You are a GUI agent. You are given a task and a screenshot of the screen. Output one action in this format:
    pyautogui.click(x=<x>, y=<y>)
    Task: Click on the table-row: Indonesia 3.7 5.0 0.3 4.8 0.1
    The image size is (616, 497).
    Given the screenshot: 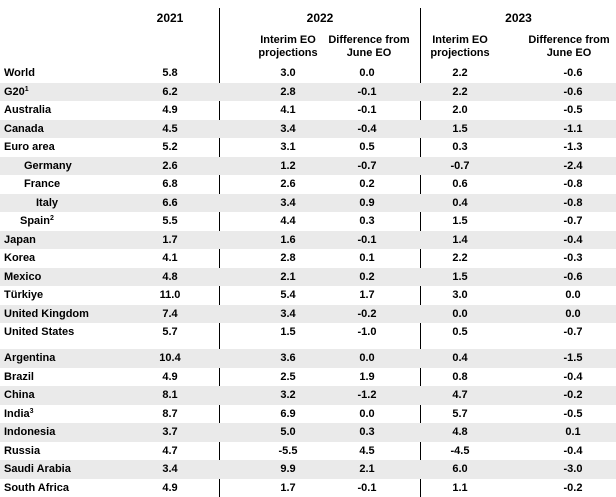 What is the action you would take?
    pyautogui.click(x=308, y=432)
    